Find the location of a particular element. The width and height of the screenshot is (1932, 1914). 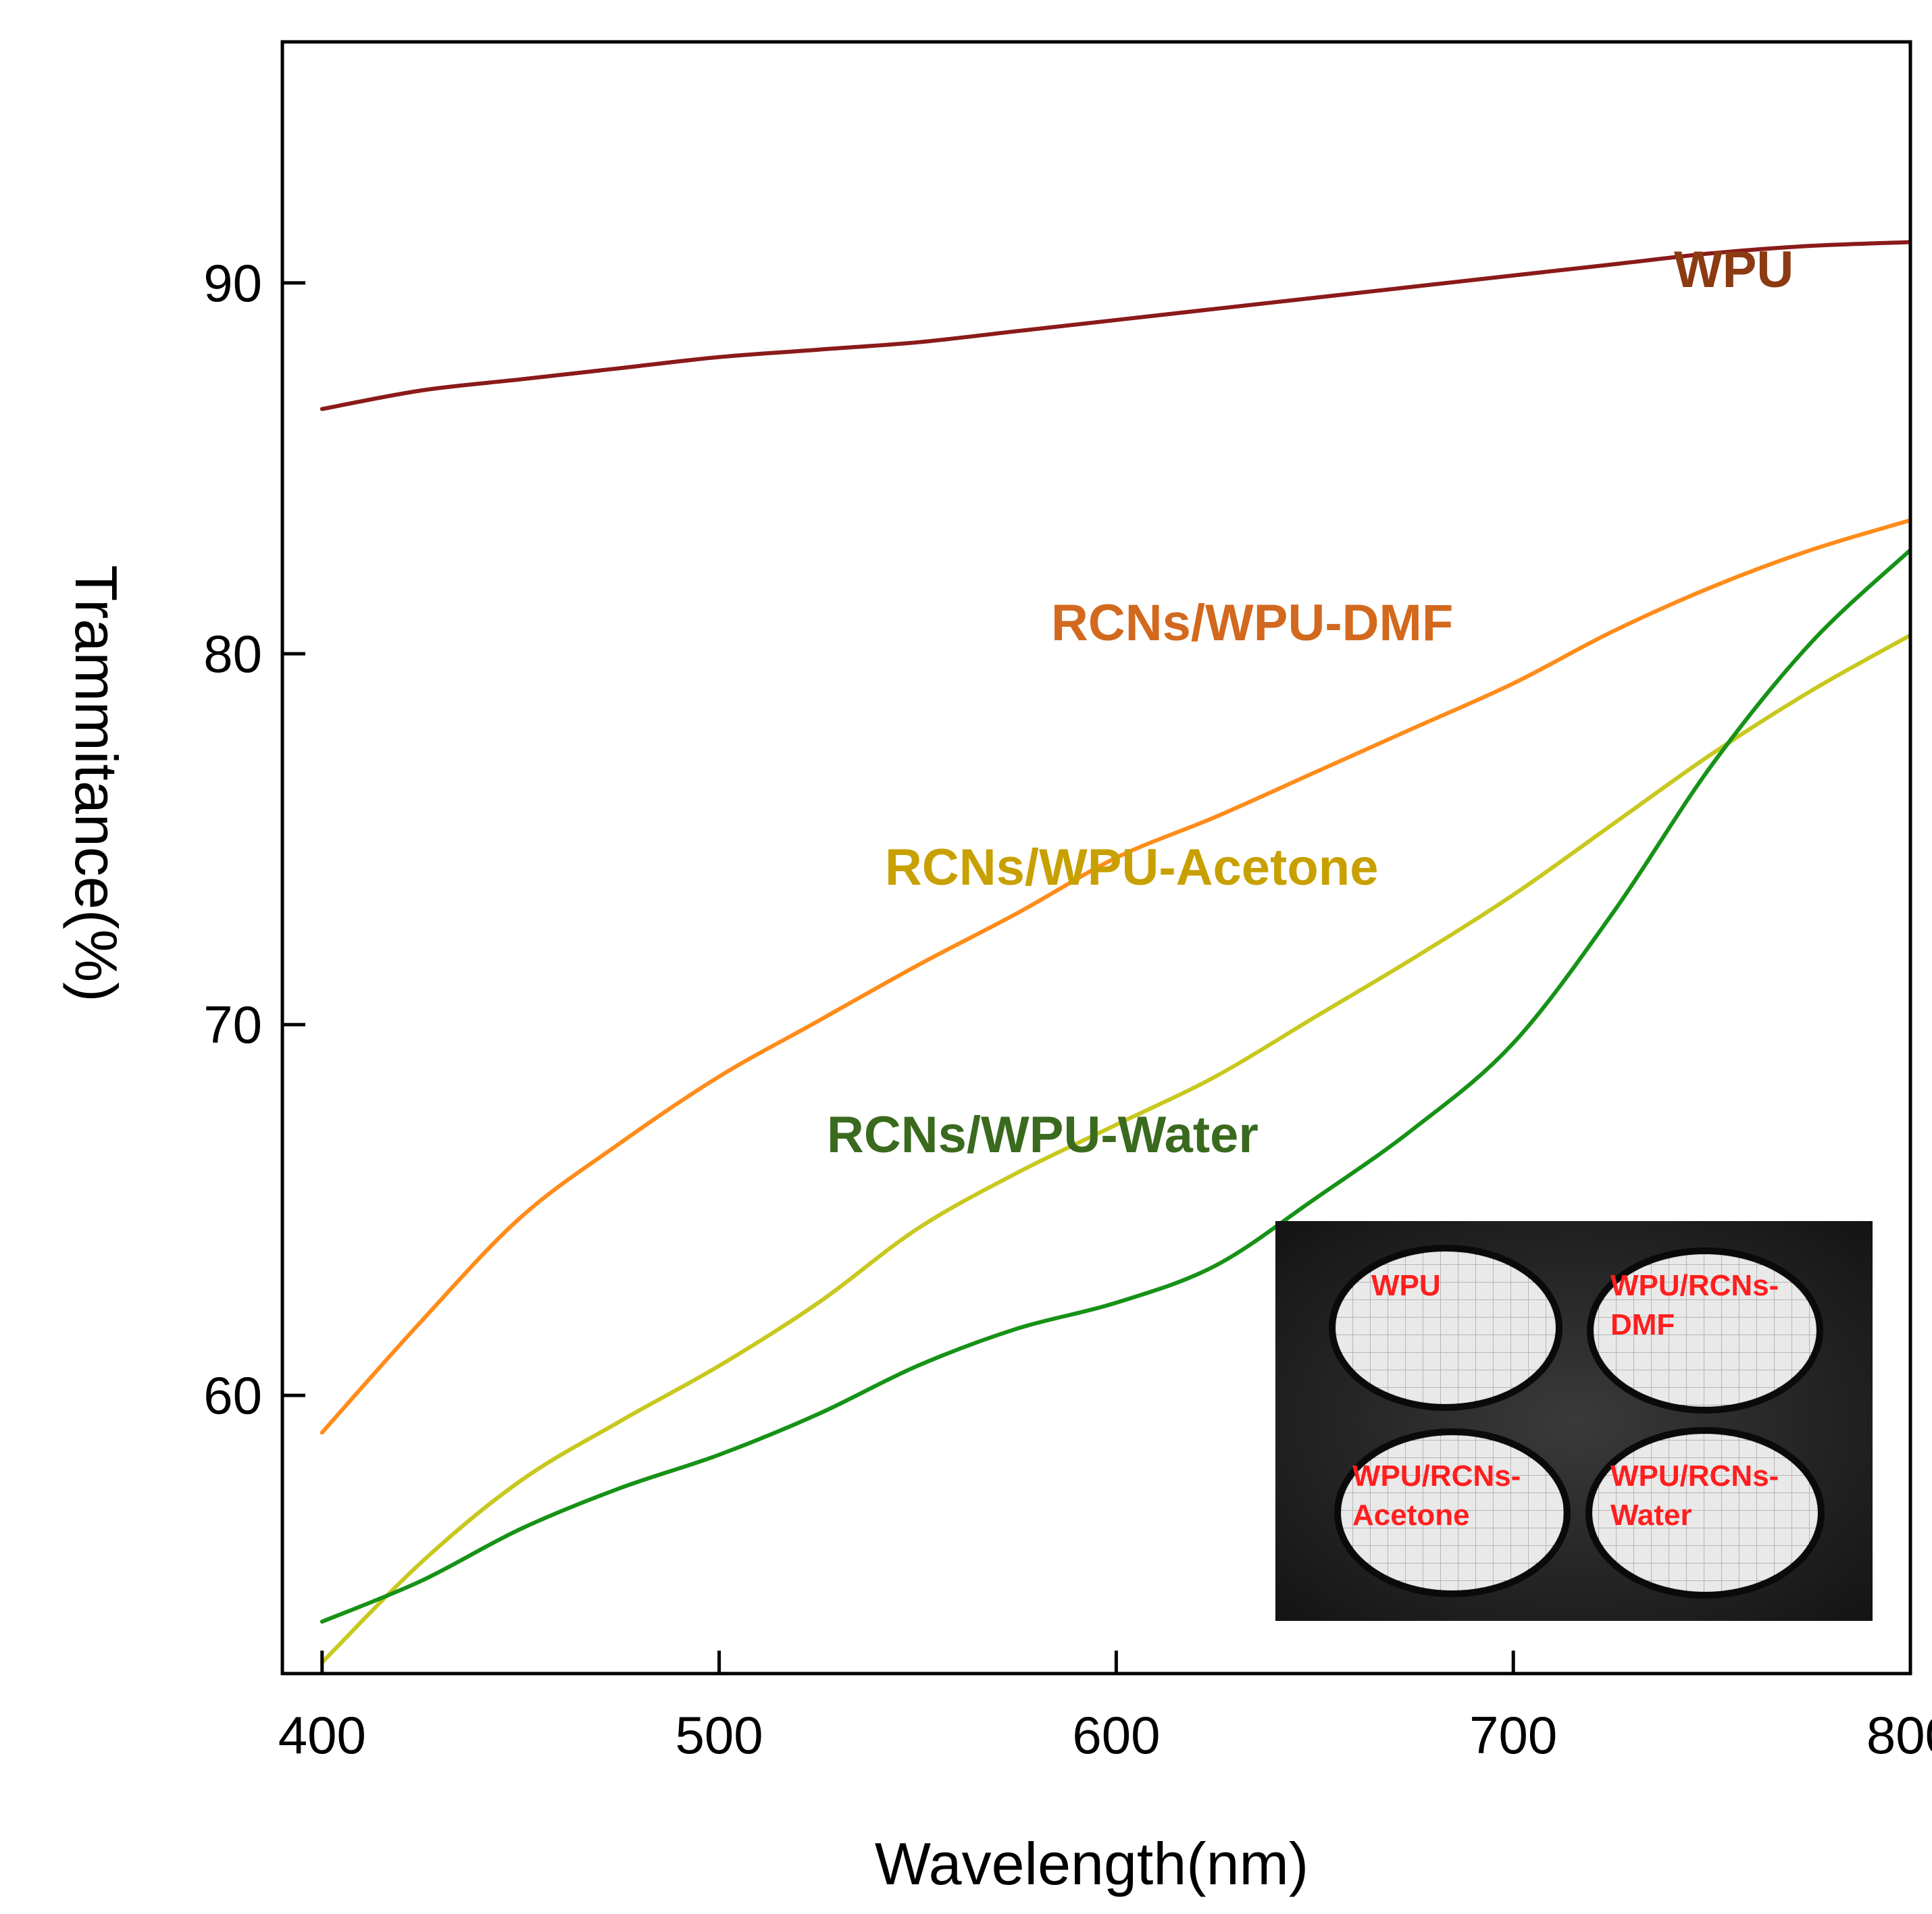

y-tick-label: 60 is located at coordinates (232, 1395).